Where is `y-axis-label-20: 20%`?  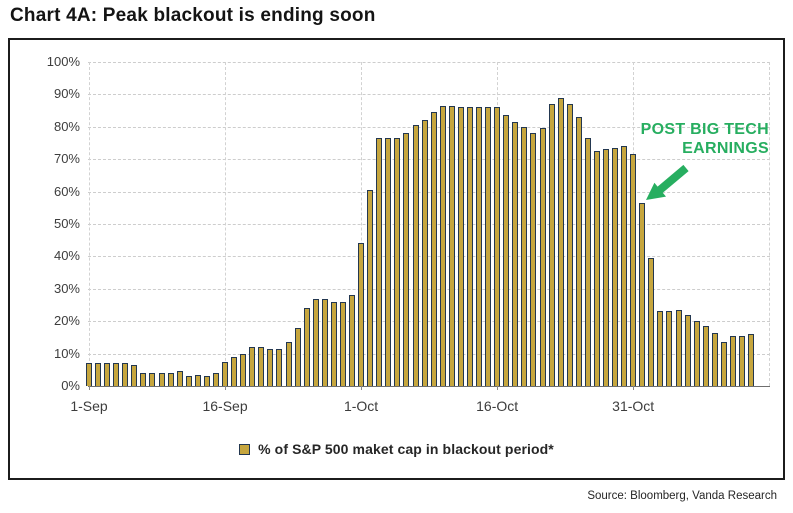 y-axis-label-20: 20% is located at coordinates (66, 321).